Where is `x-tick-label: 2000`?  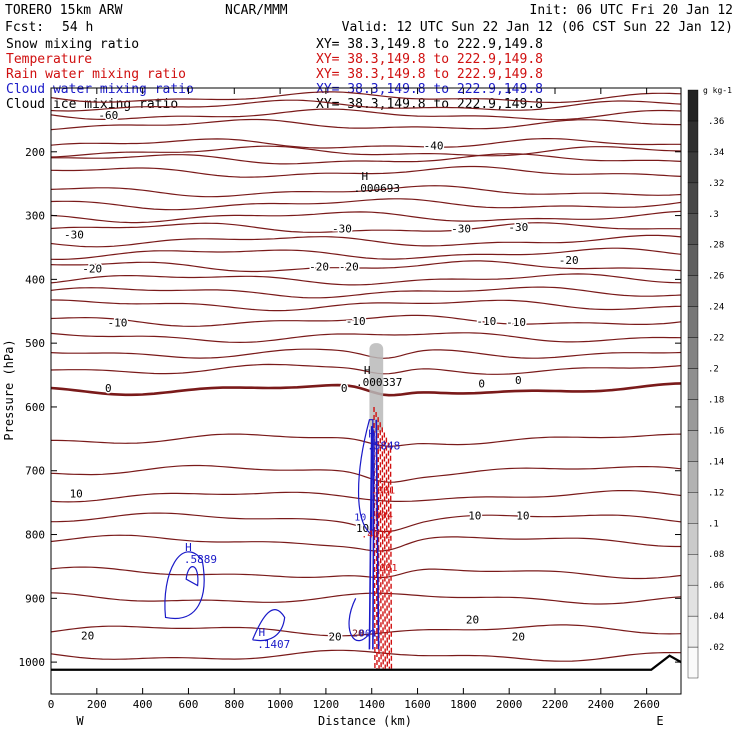
x-tick-label: 2000 is located at coordinates (509, 704).